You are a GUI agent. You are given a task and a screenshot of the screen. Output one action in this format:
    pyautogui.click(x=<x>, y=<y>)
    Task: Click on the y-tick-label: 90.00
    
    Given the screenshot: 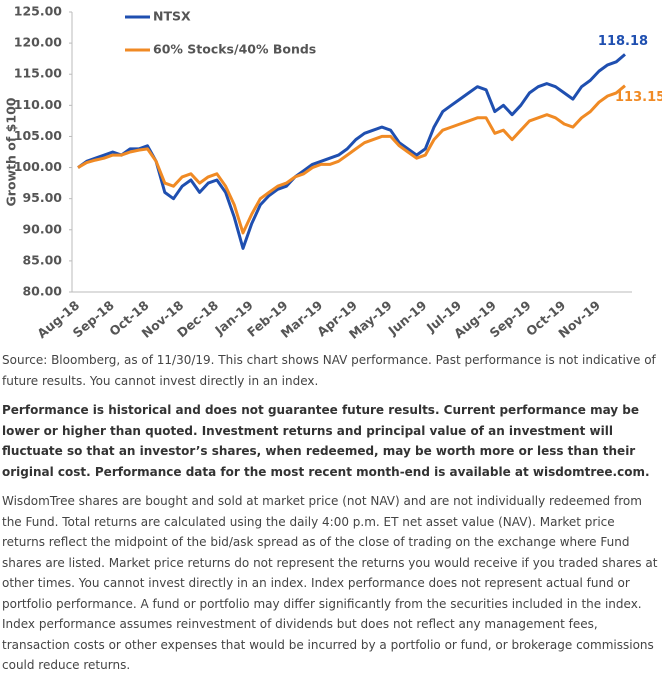 What is the action you would take?
    pyautogui.click(x=42, y=228)
    